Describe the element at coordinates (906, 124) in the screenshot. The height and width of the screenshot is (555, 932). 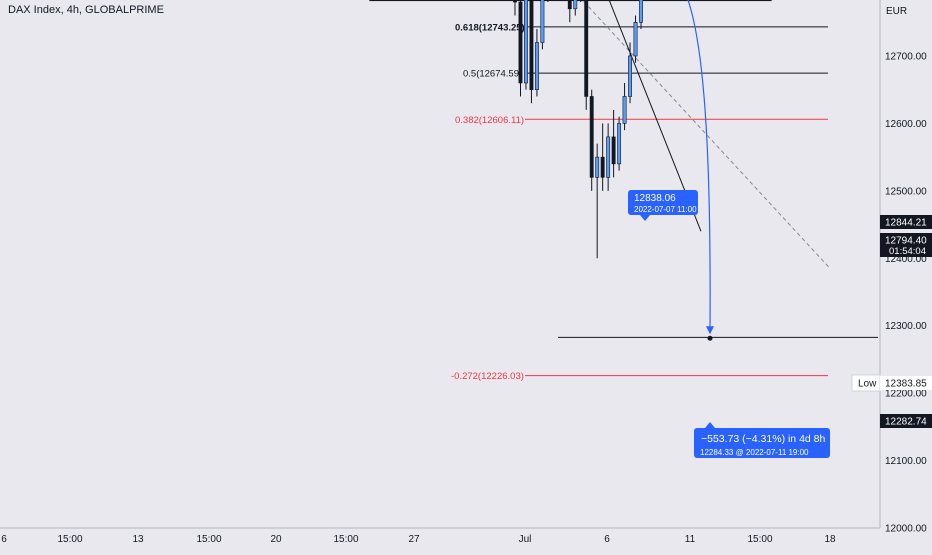
I see `y-tick-label: 12600.00` at that location.